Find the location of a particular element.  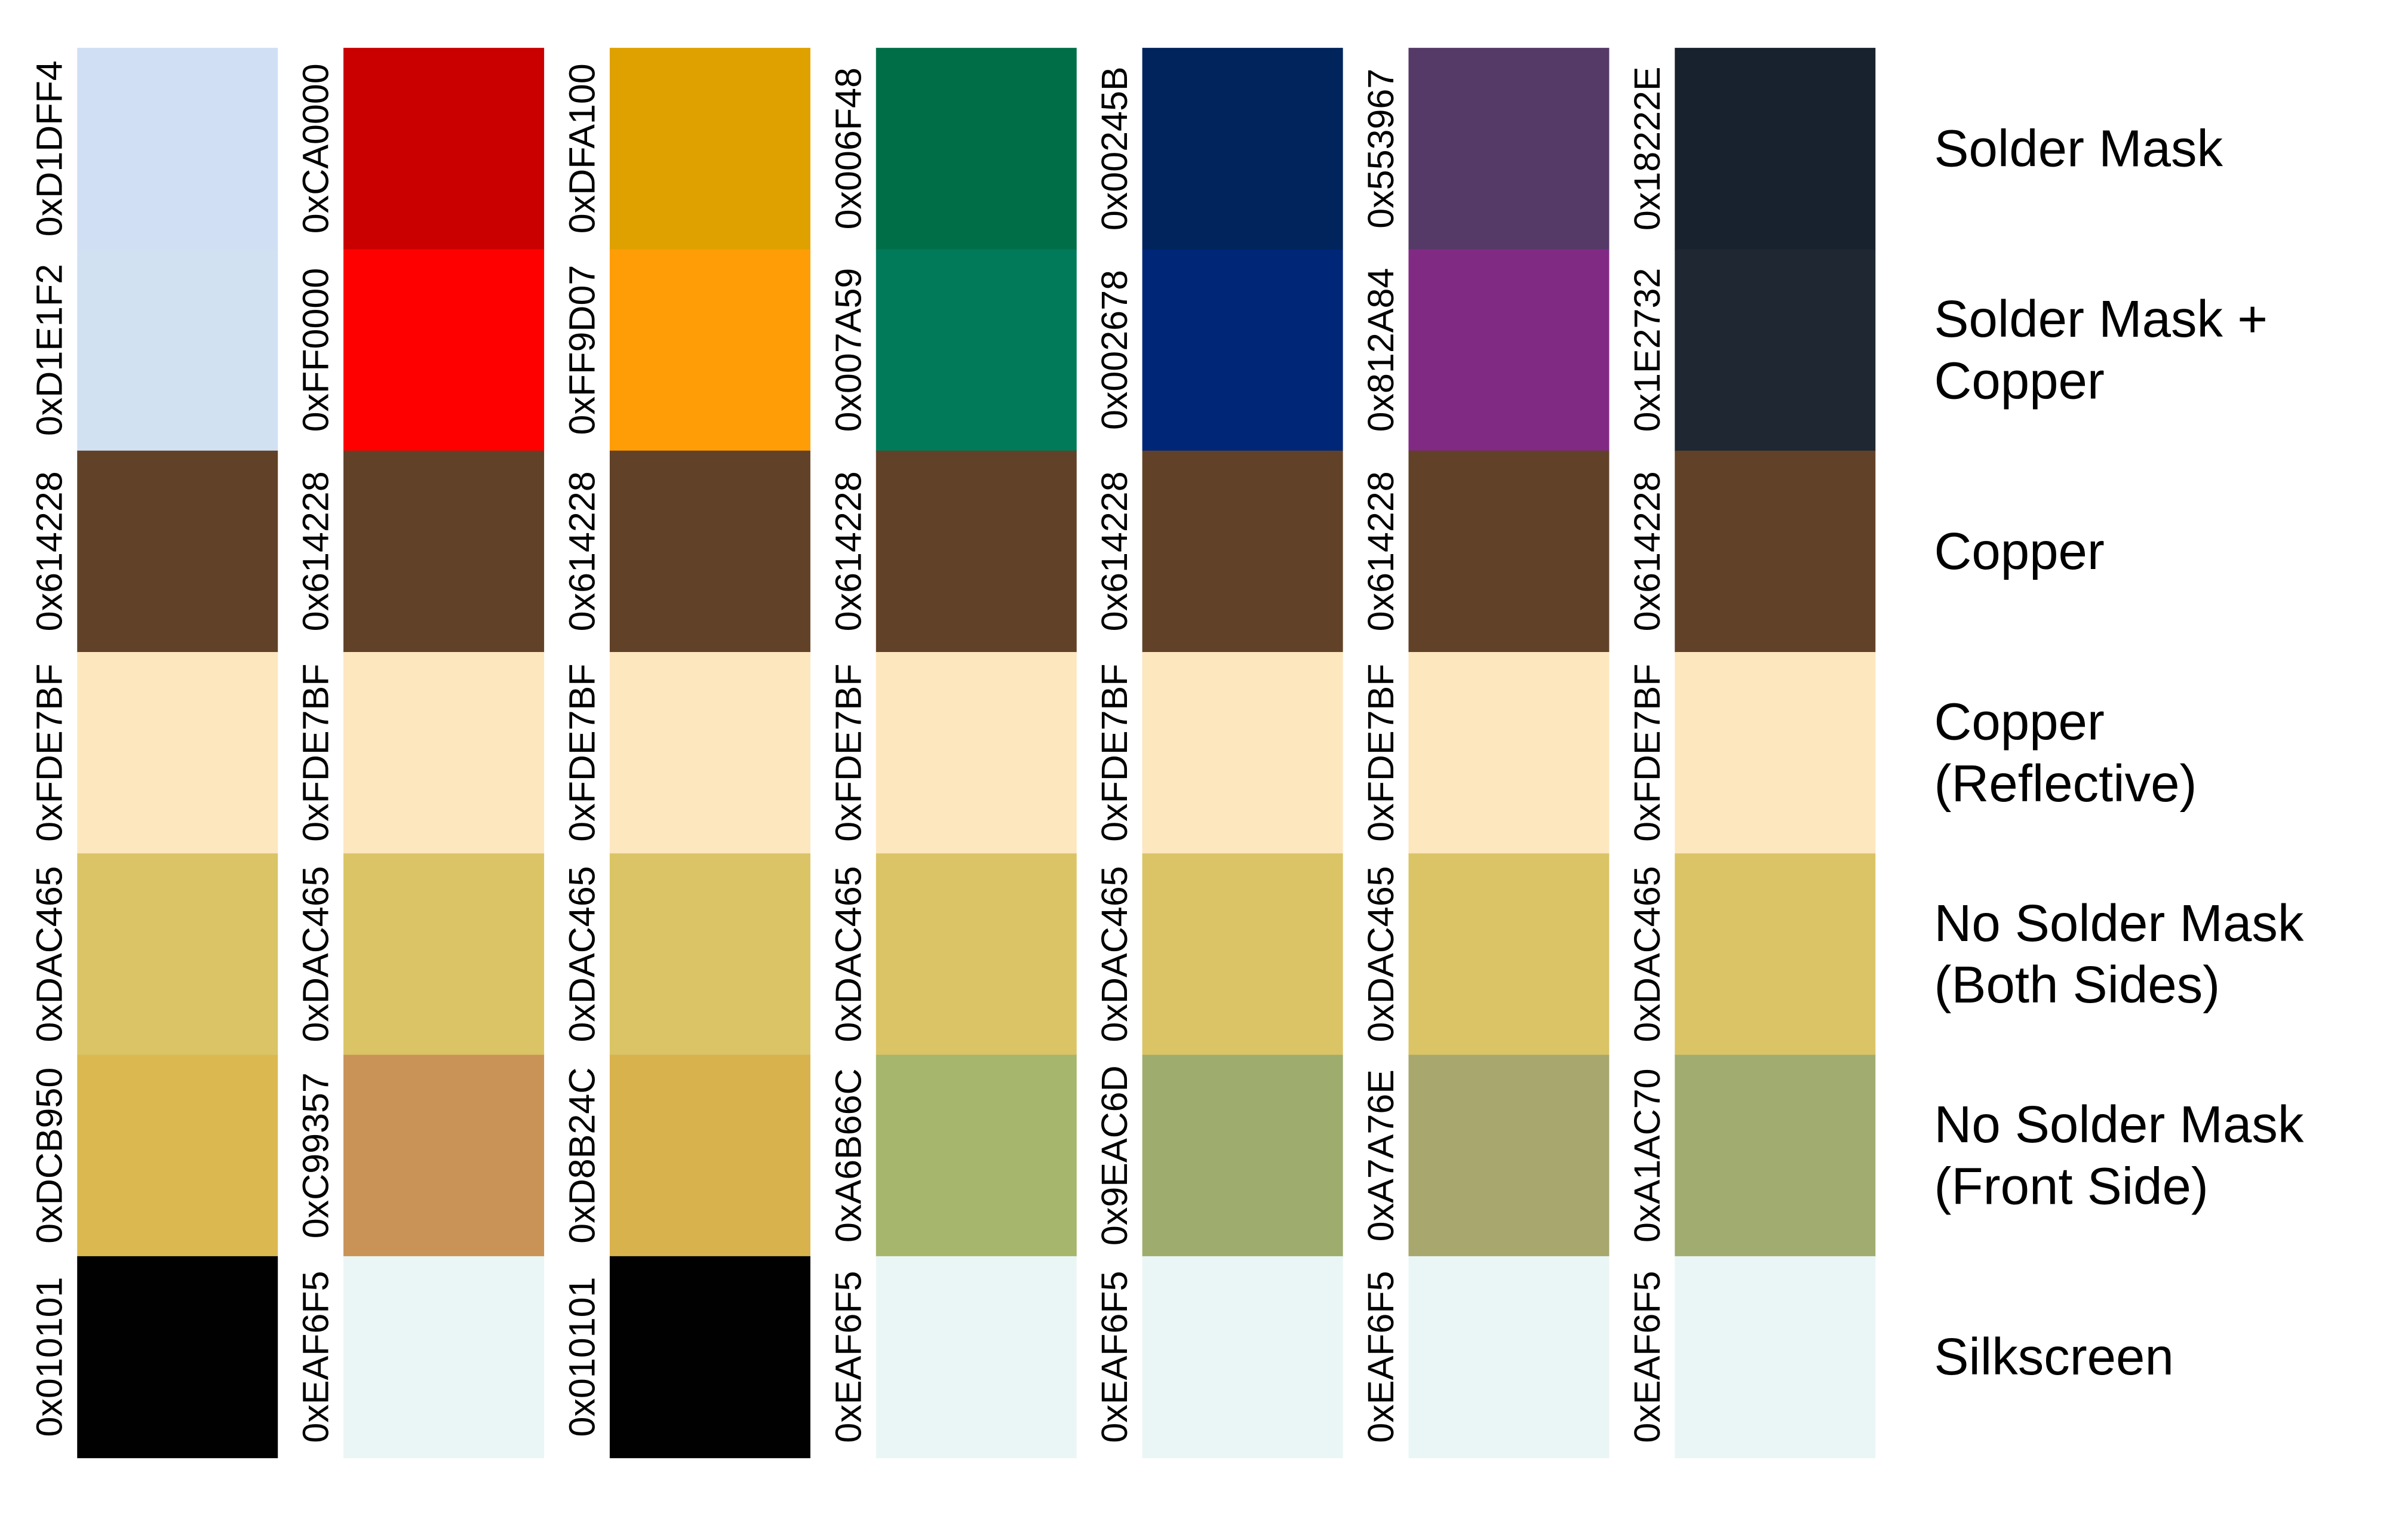

row-label: No Solder Mask (Both Sides) is located at coordinates (2119, 954).